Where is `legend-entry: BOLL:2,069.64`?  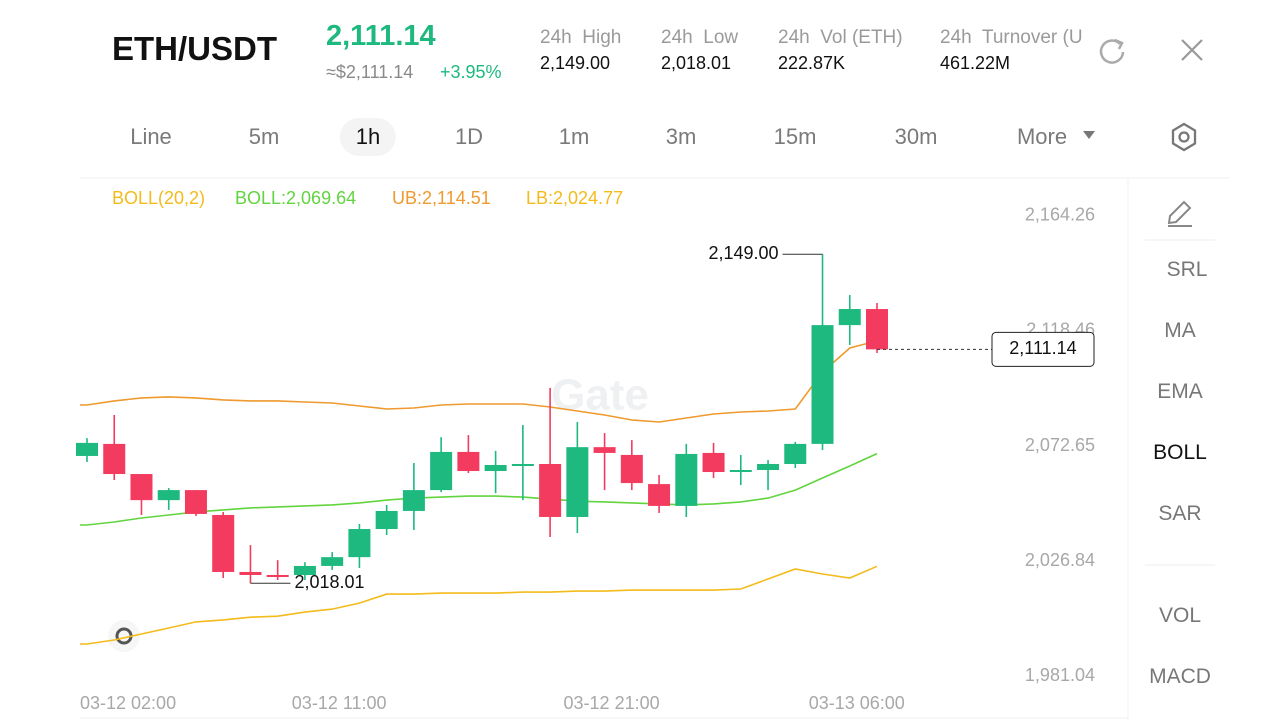 legend-entry: BOLL:2,069.64 is located at coordinates (295, 198).